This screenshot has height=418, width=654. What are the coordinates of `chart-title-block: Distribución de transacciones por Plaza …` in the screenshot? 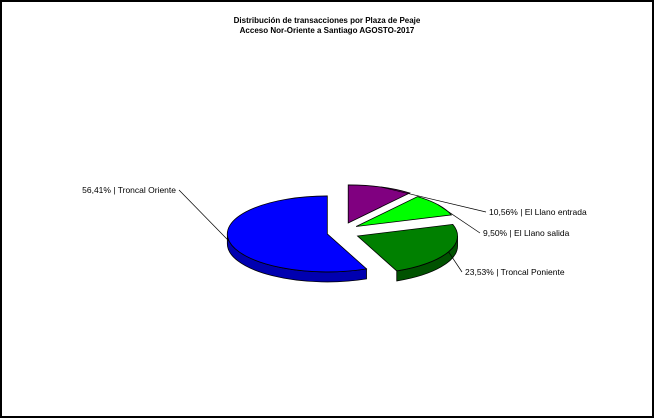 It's located at (327, 26).